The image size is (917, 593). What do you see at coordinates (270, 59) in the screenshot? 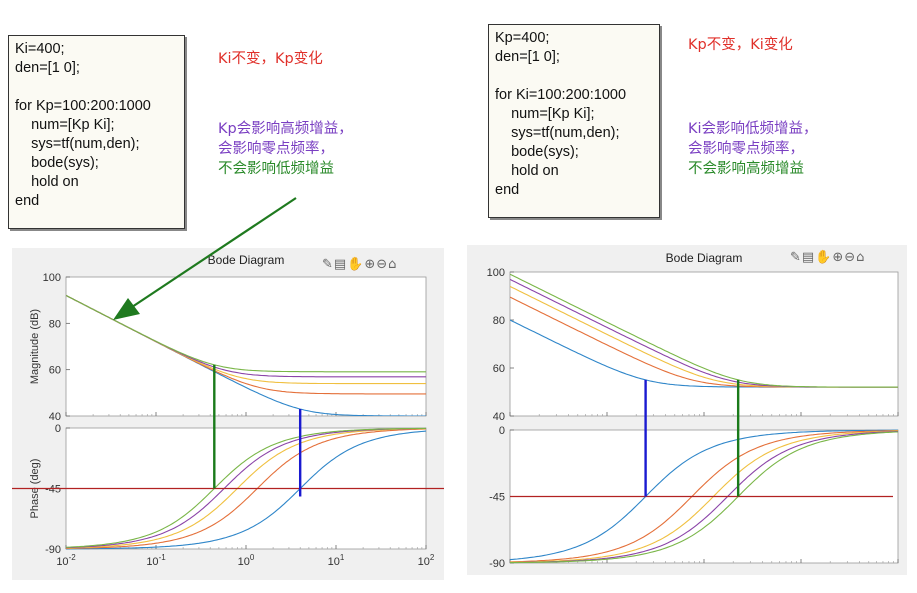
I see `left-note-title: Ki不变，Kp变化` at bounding box center [270, 59].